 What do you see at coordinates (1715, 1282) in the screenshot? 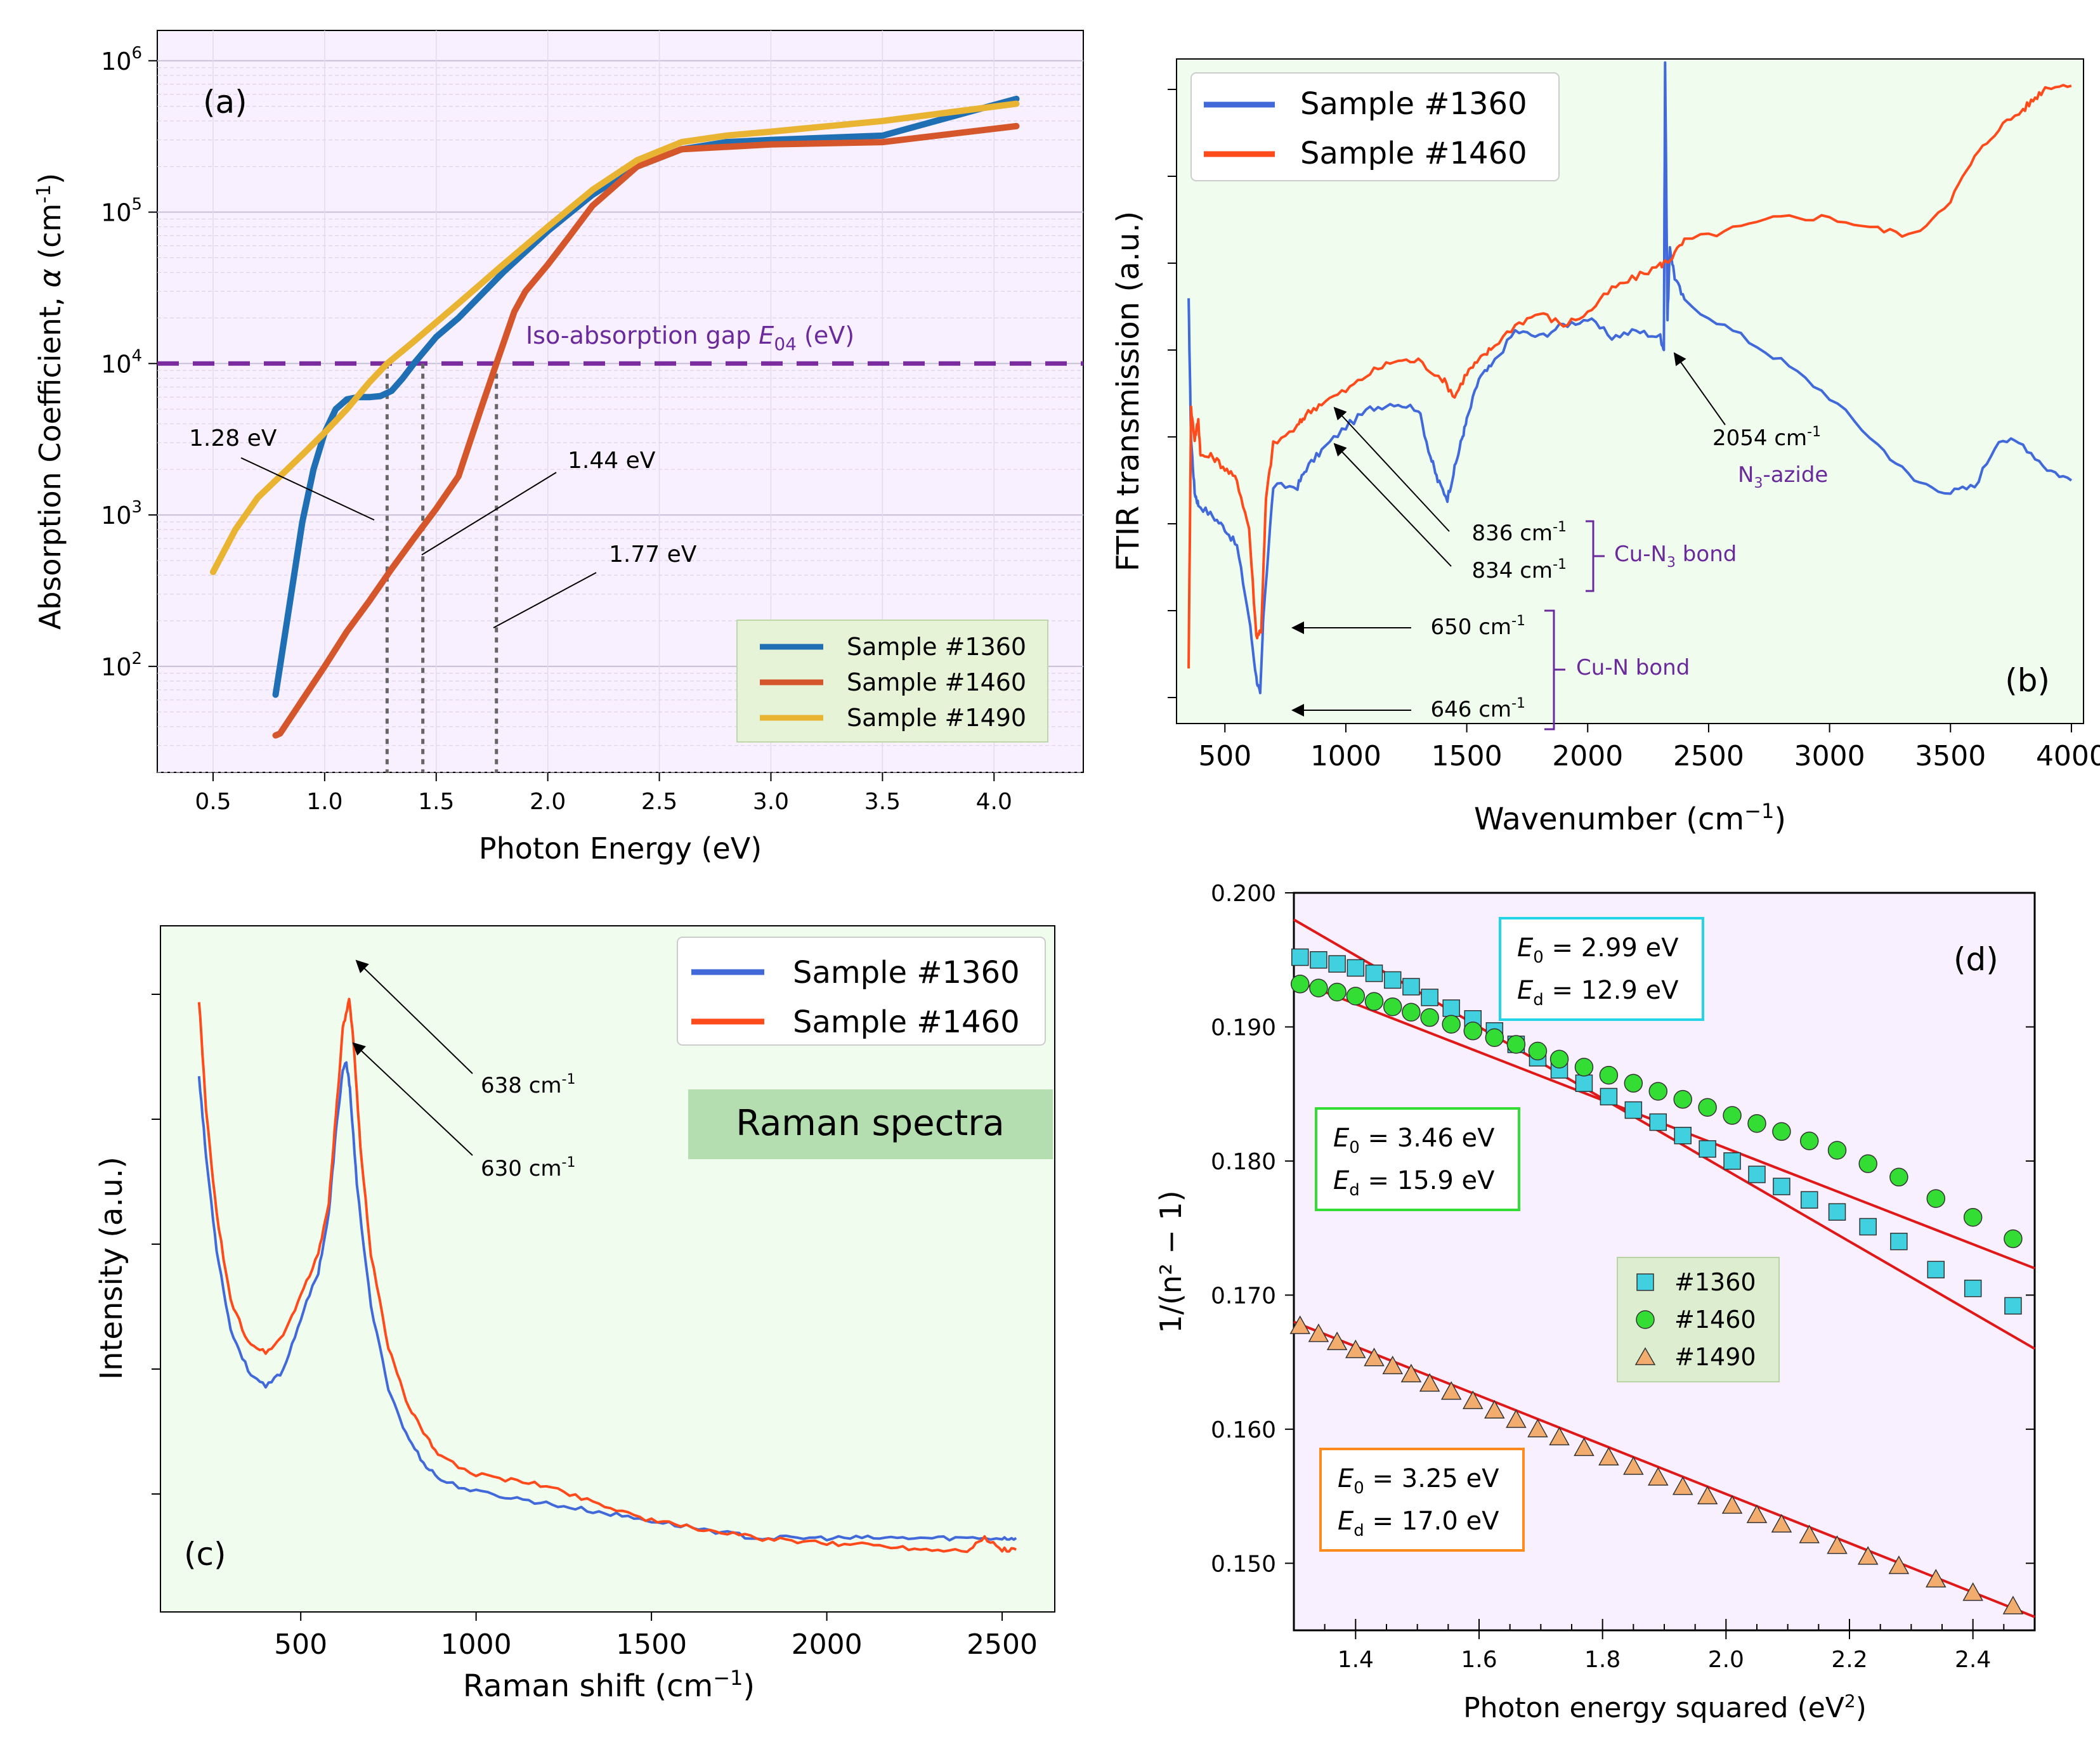
I see `legend-label-1360: #1360` at bounding box center [1715, 1282].